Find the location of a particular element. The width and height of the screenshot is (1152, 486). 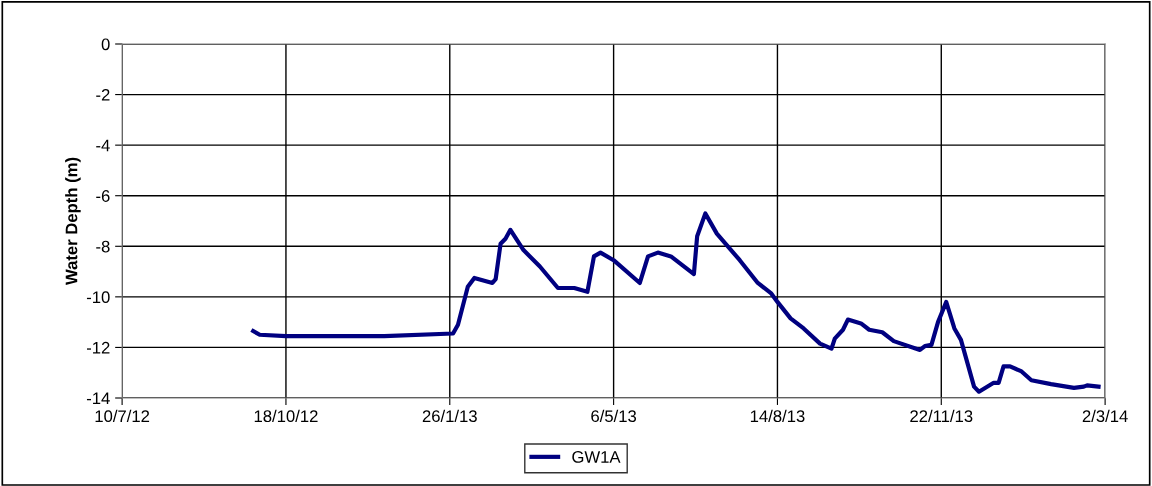

y-tick-label: -2 is located at coordinates (103, 94).